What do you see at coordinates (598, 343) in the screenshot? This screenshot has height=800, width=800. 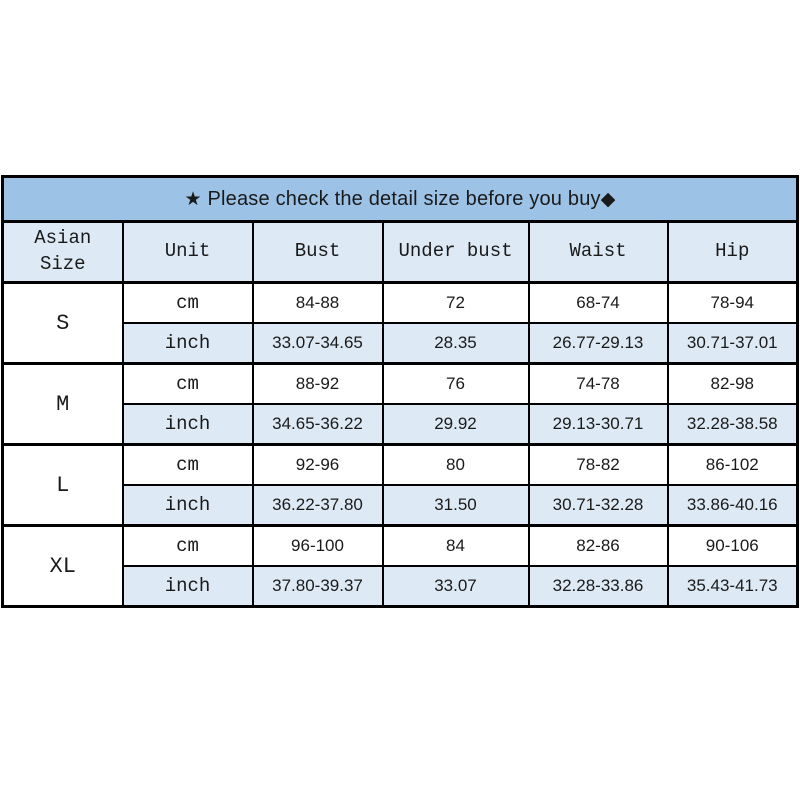 I see `value-cell: 26.77-29.13` at bounding box center [598, 343].